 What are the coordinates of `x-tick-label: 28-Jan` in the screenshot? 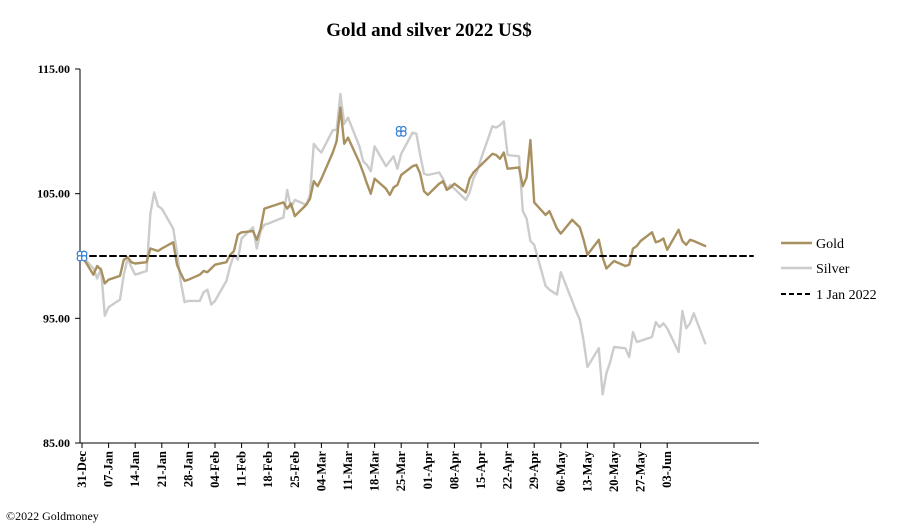 It's located at (188, 469).